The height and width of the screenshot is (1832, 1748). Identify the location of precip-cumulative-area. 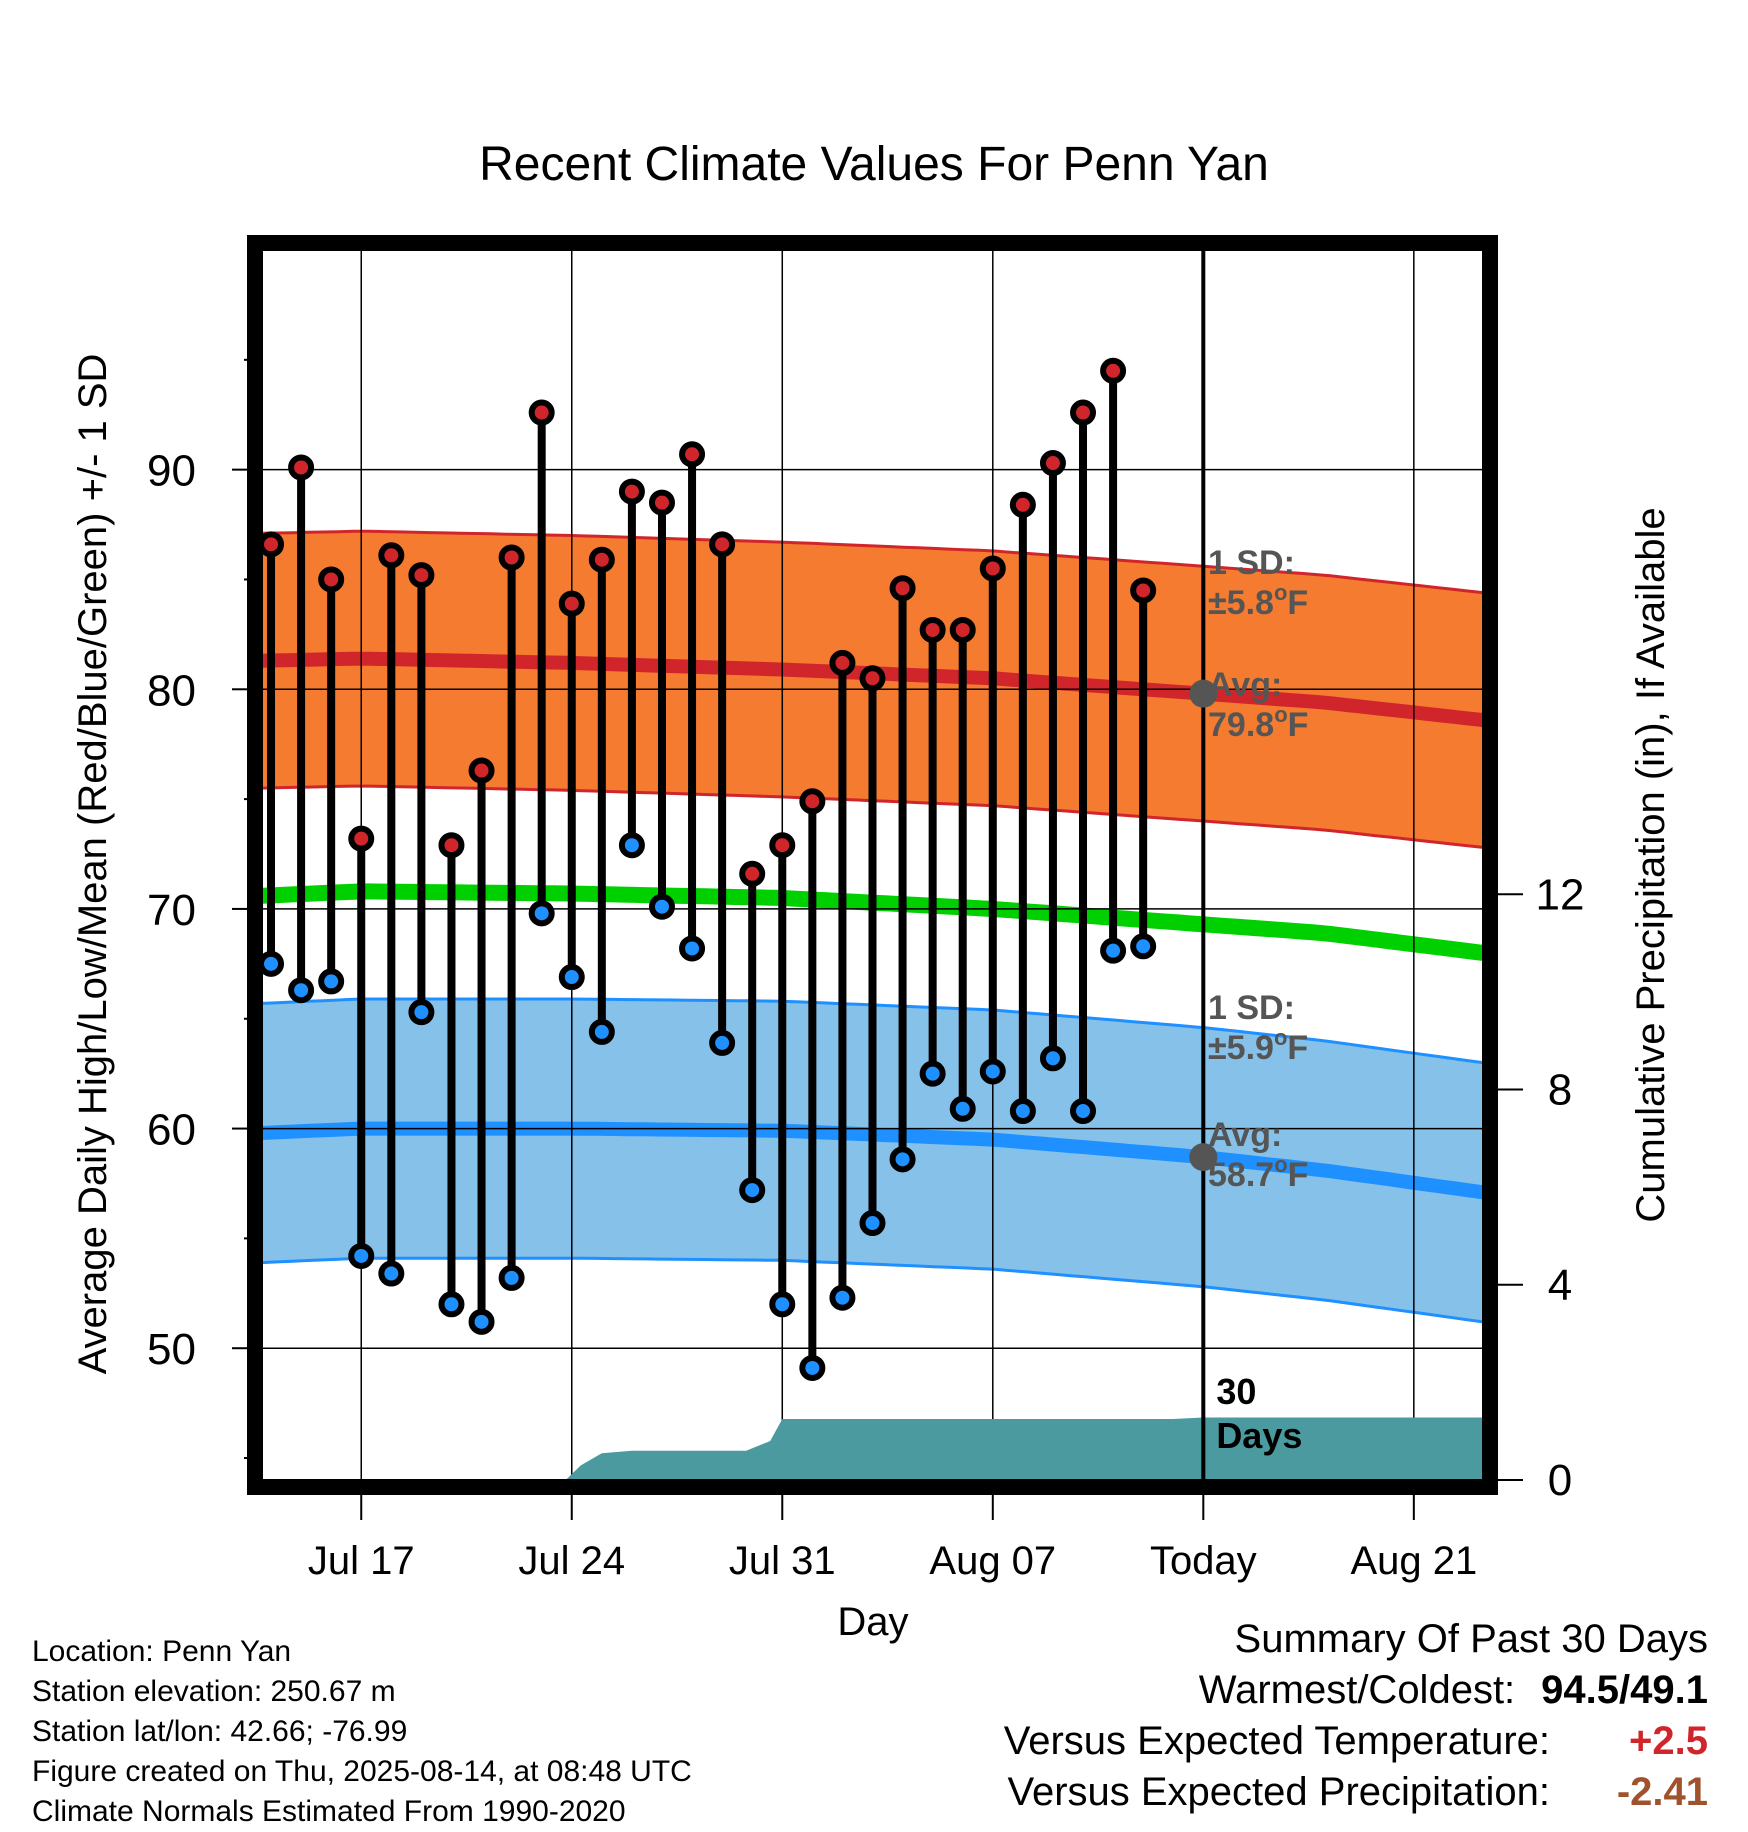
(1024, 1448).